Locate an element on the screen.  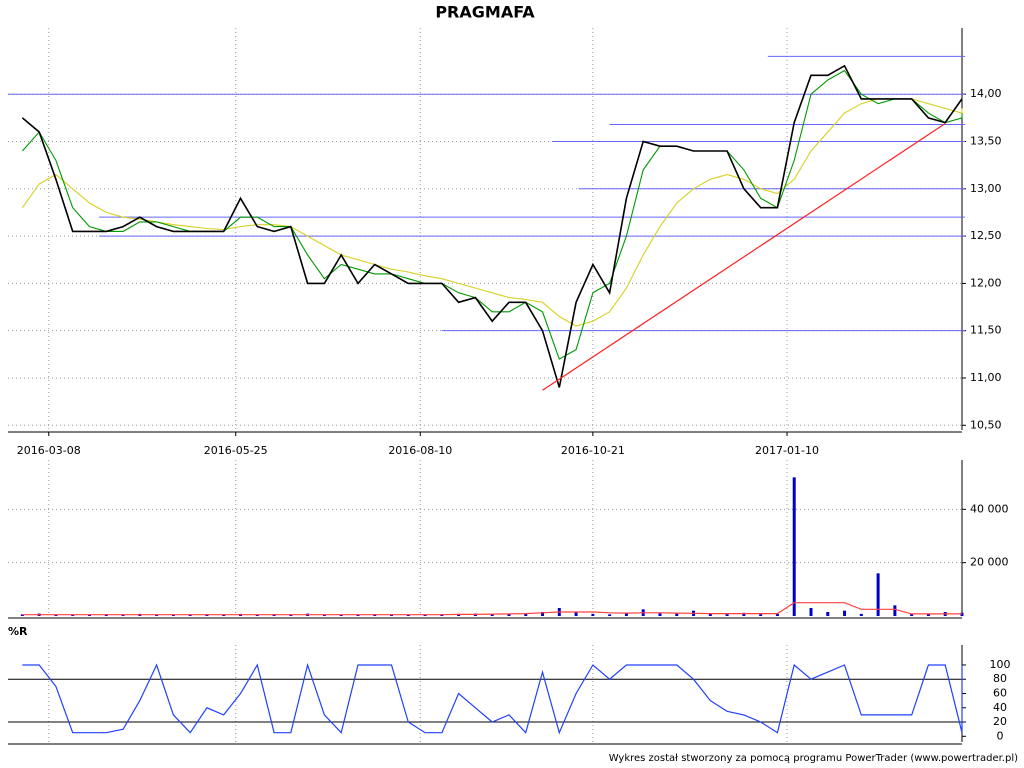
y-tick-label: 12,00 is located at coordinates (986, 282).